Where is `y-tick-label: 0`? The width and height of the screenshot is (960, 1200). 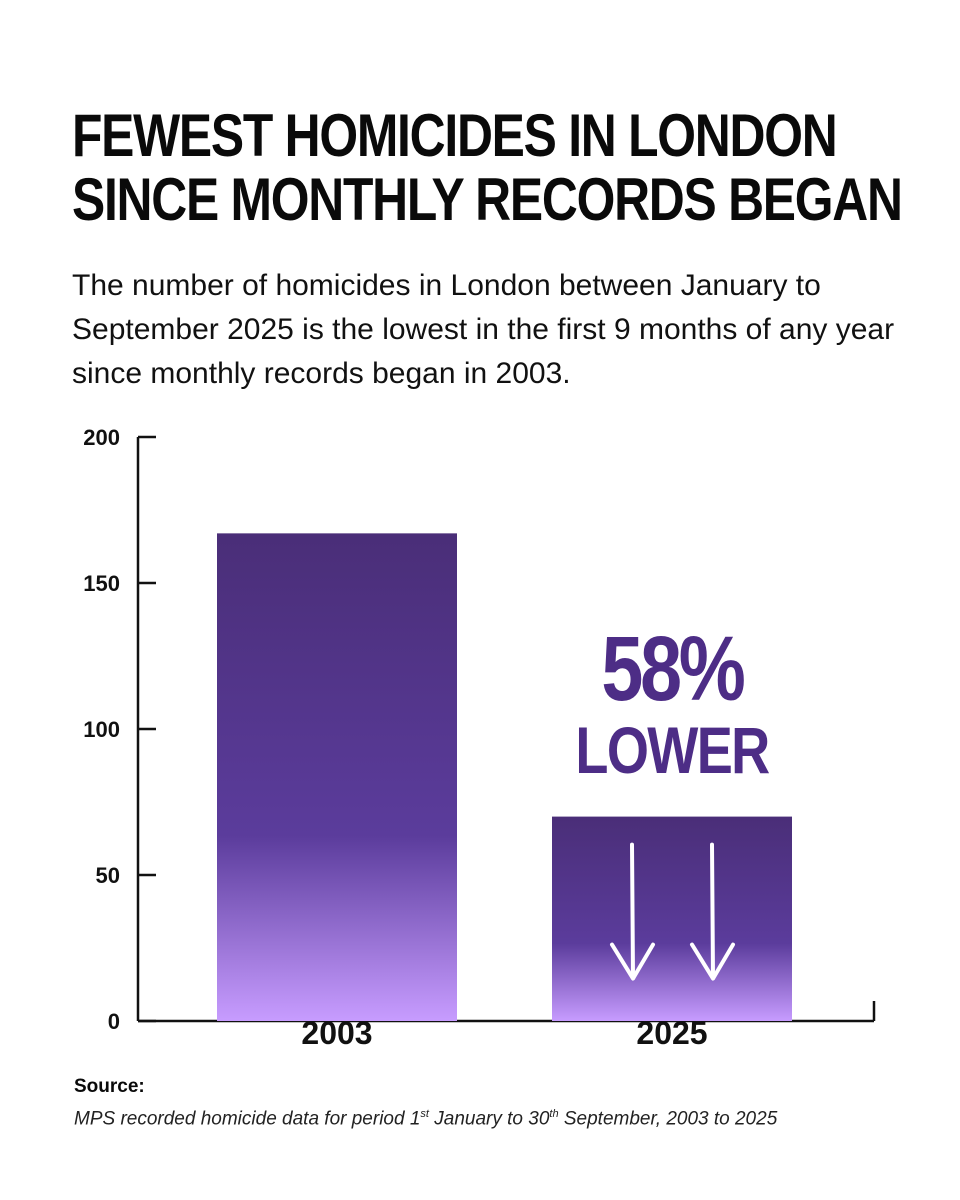 y-tick-label: 0 is located at coordinates (114, 1021).